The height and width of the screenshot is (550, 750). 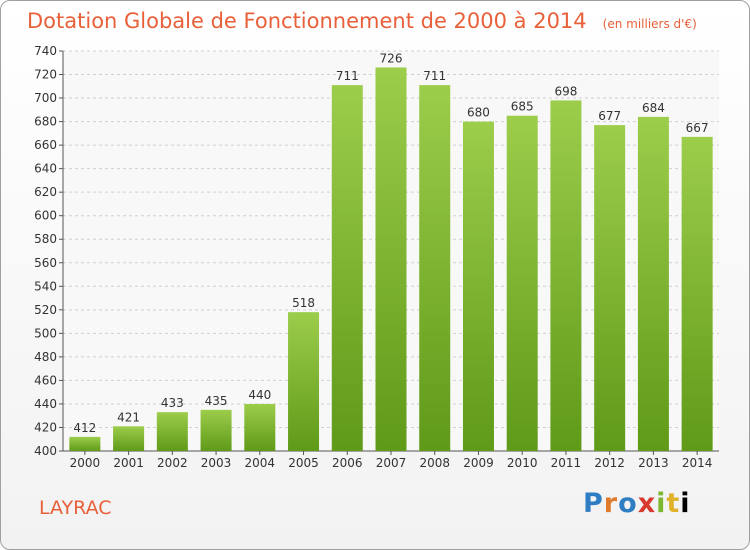 What do you see at coordinates (45, 357) in the screenshot?
I see `y-tick-label: 480` at bounding box center [45, 357].